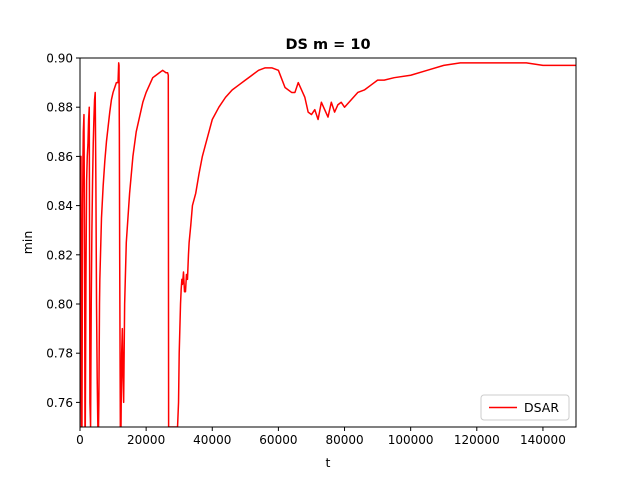  Describe the element at coordinates (59, 354) in the screenshot. I see `y-tick-label: 0.78` at that location.